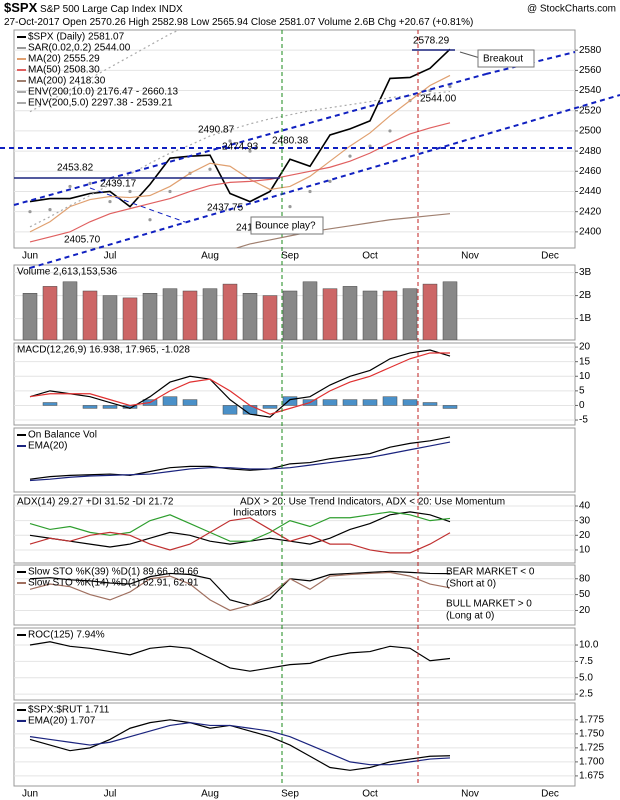 This screenshot has width=620, height=800. What do you see at coordinates (240, 147) in the screenshot?
I see `annotation: 2474.93` at bounding box center [240, 147].